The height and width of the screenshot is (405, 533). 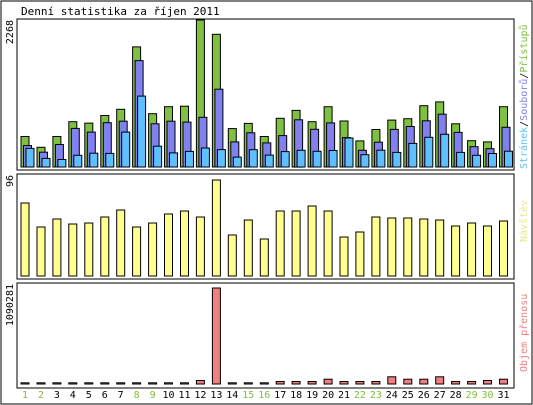 What do you see at coordinates (216, 395) in the screenshot?
I see `day-label: 13` at bounding box center [216, 395].